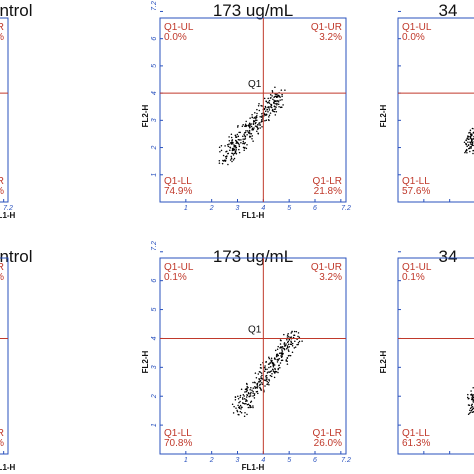 The image size is (474, 474). What do you see at coordinates (4, 110) in the screenshot?
I see `plot-frame` at bounding box center [4, 110].